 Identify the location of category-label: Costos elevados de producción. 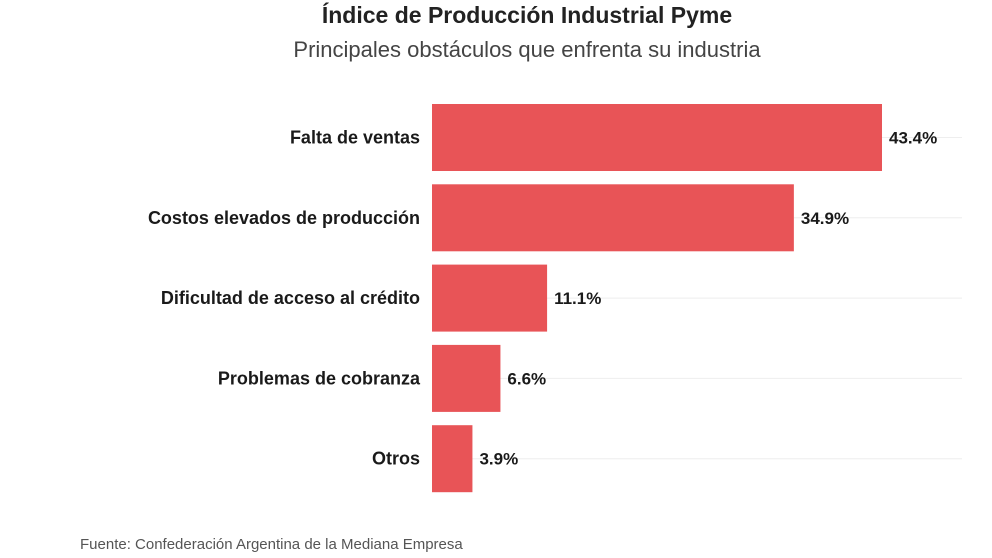
(284, 218).